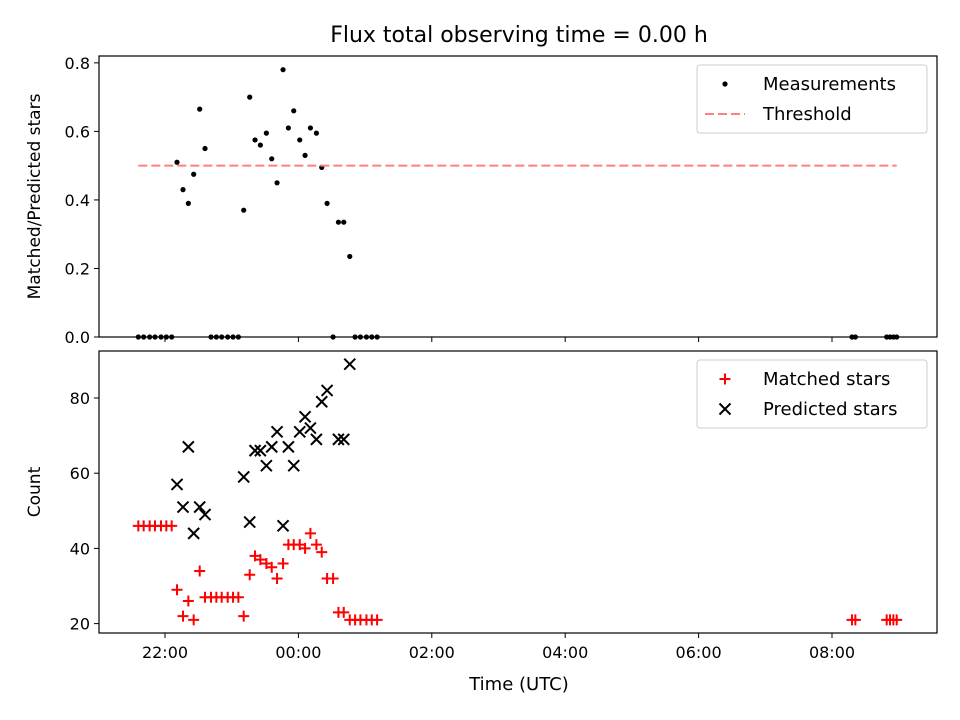  Describe the element at coordinates (829, 84) in the screenshot. I see `legend-label: Measurements` at that location.